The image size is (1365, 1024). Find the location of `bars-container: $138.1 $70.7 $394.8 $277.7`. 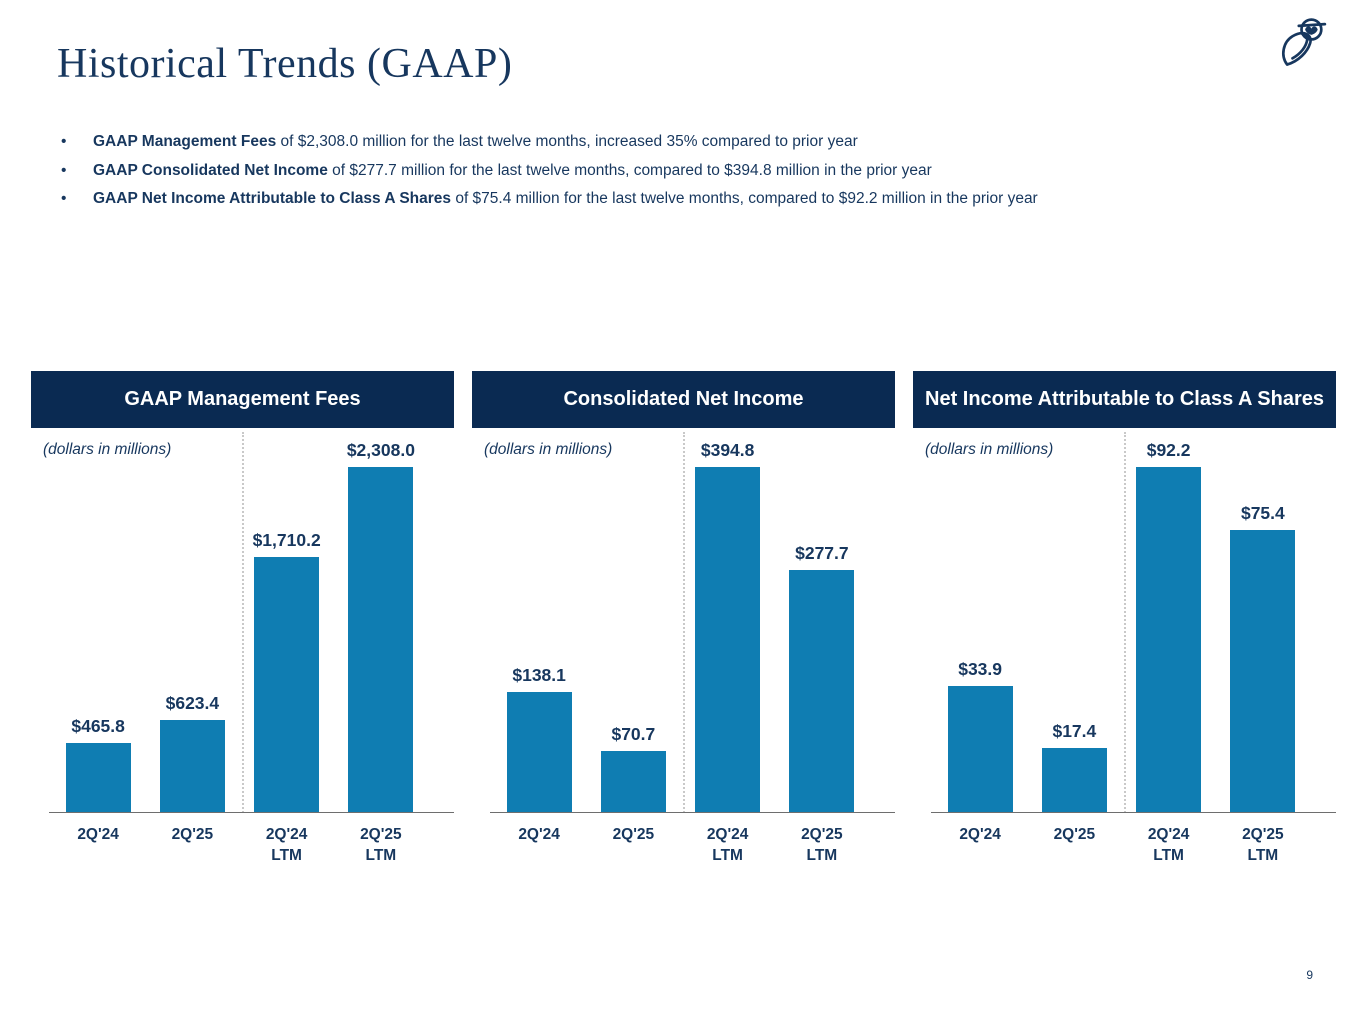

bars-container: $138.1 $70.7 $394.8 $277.7 is located at coordinates (680, 620).